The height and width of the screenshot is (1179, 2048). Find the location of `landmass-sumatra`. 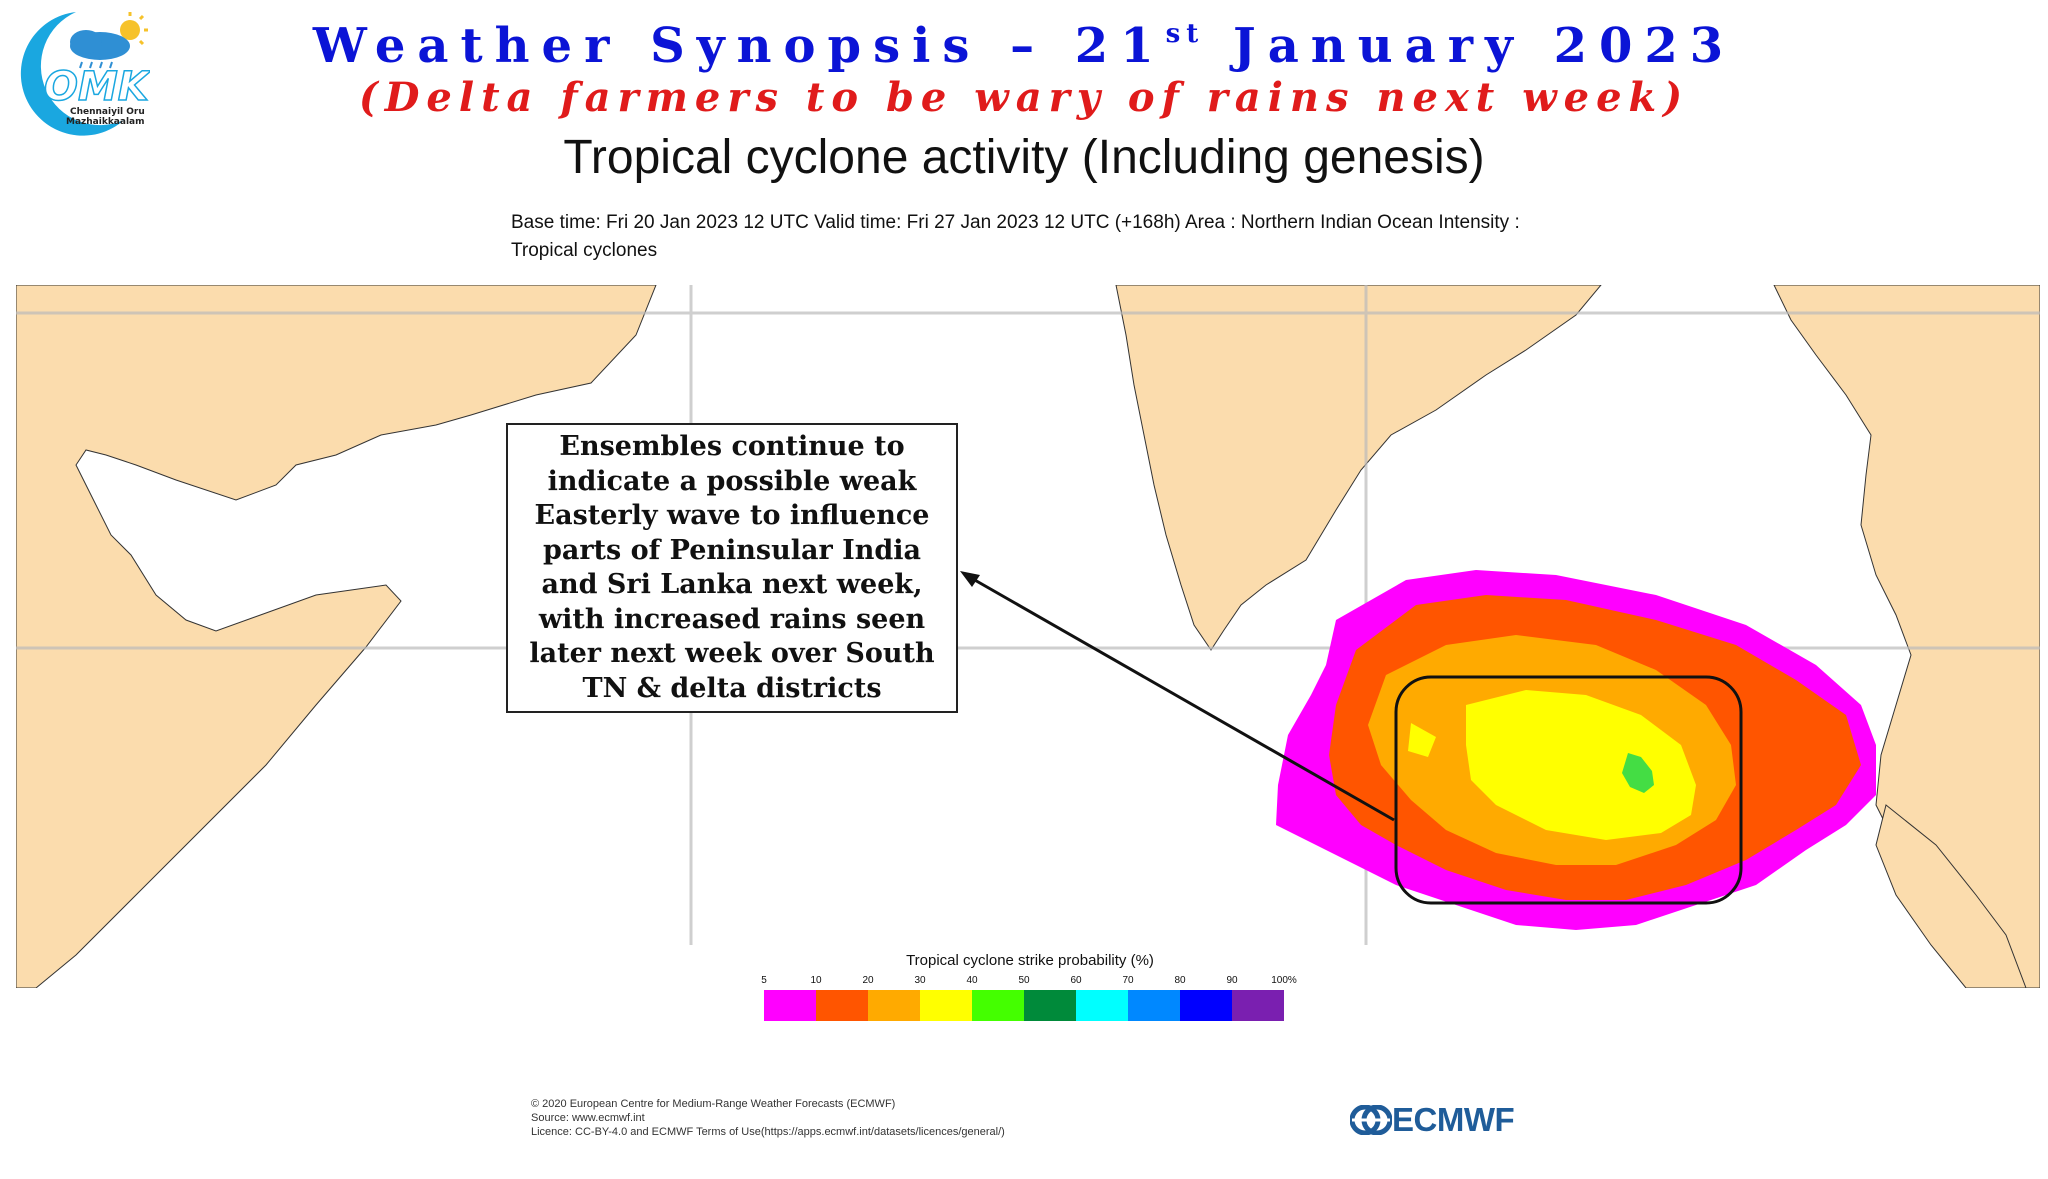

landmass-sumatra is located at coordinates (1951, 896).